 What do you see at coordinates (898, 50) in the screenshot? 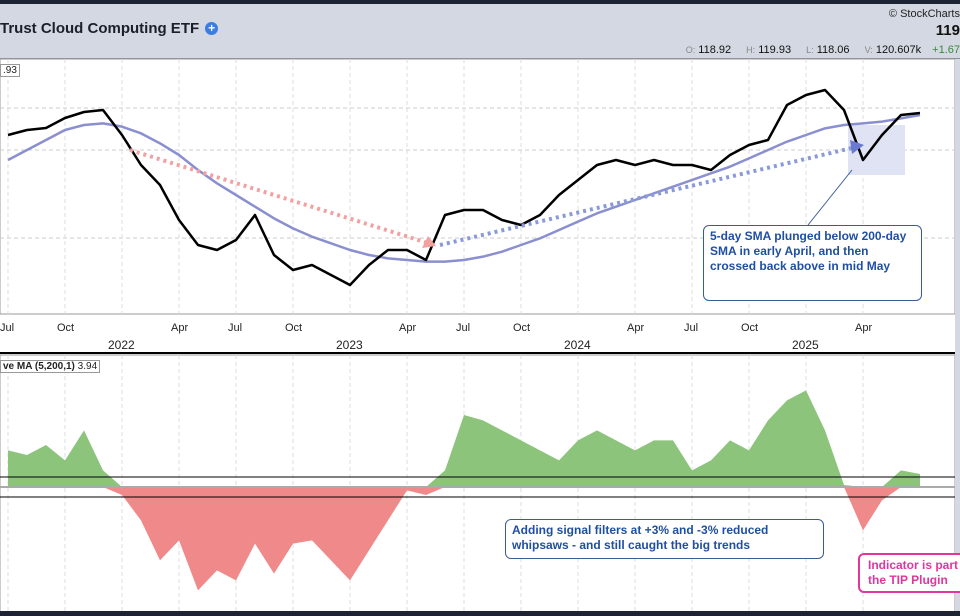
I see `volume-value: 120.607k` at bounding box center [898, 50].